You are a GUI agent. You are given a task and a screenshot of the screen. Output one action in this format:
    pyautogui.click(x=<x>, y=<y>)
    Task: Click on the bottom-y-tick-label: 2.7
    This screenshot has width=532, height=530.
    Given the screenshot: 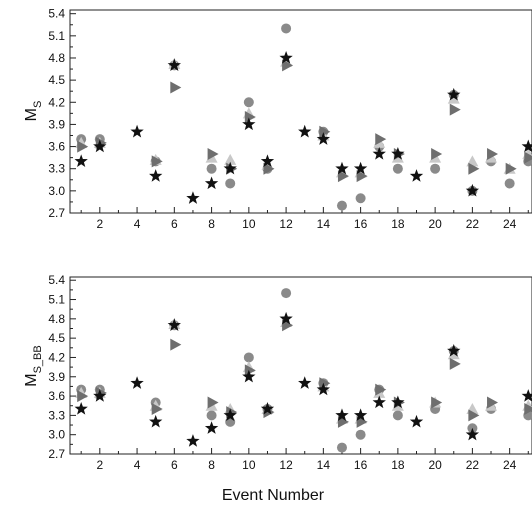 What is the action you would take?
    pyautogui.click(x=56, y=454)
    